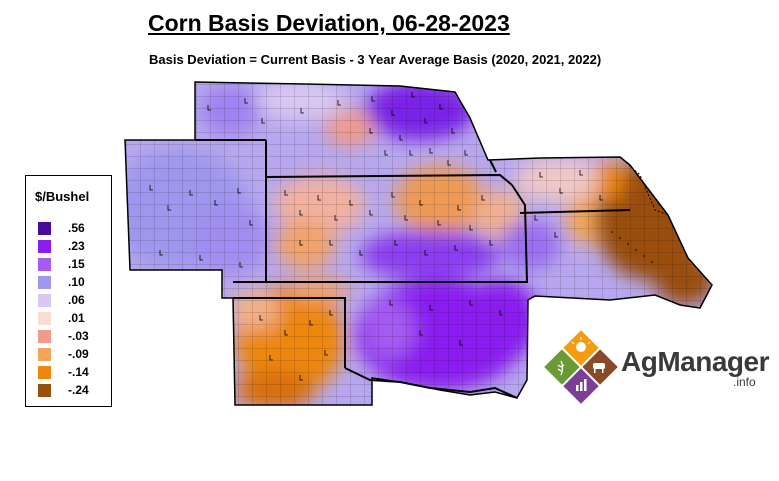 The width and height of the screenshot is (779, 481). What do you see at coordinates (632, 247) in the screenshot?
I see `missouri-dots` at bounding box center [632, 247].